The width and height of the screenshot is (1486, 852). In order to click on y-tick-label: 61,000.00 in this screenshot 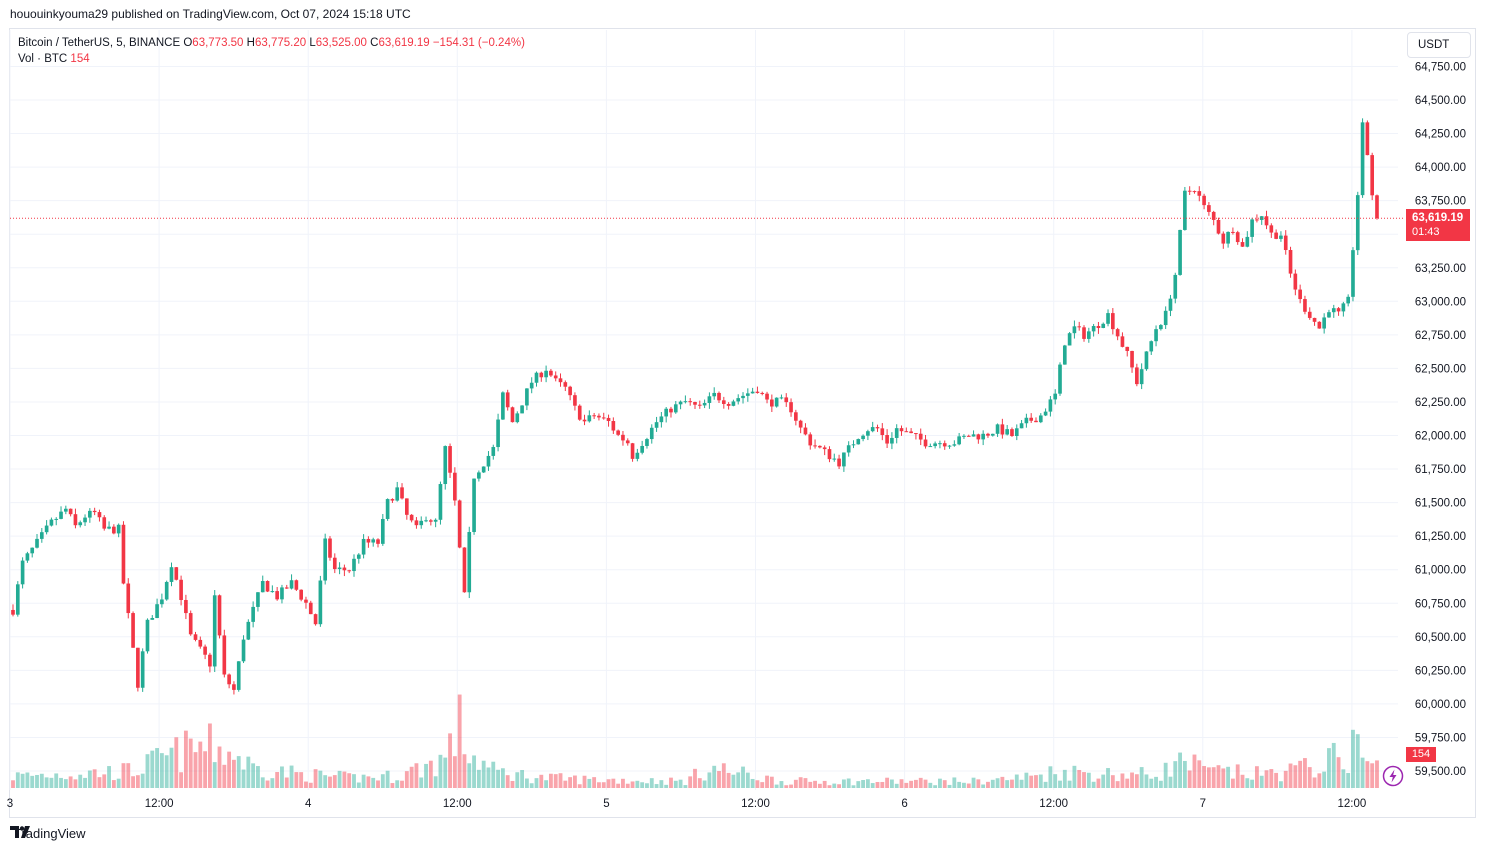, I will do `click(1440, 571)`.